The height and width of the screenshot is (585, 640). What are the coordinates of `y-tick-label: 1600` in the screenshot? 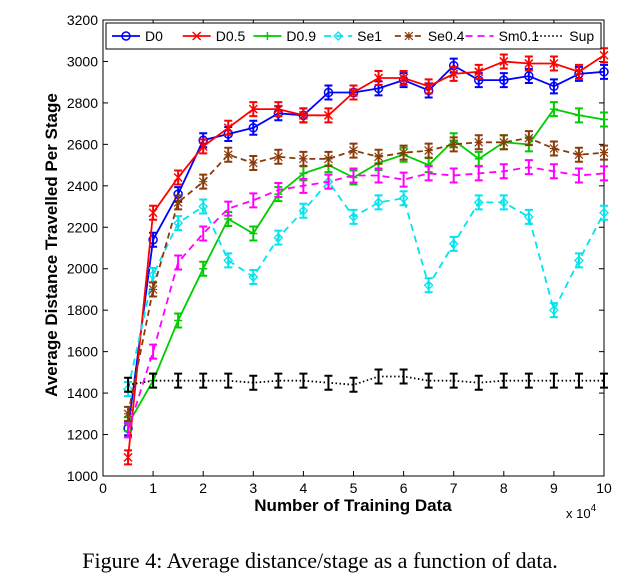 It's located at (82, 352).